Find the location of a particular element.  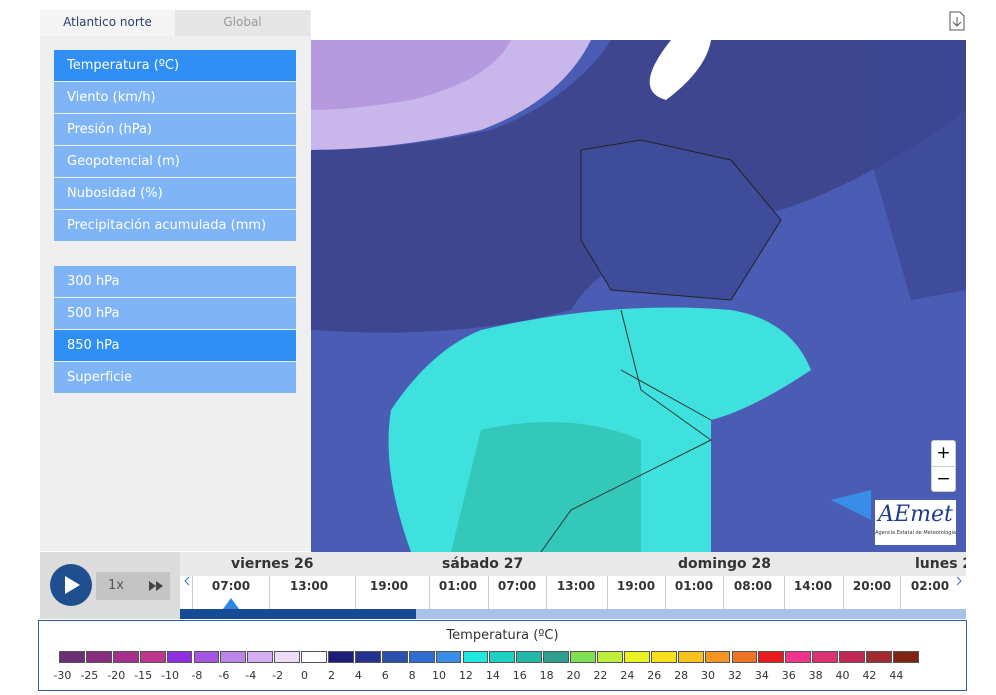

tab: Global is located at coordinates (242, 23).